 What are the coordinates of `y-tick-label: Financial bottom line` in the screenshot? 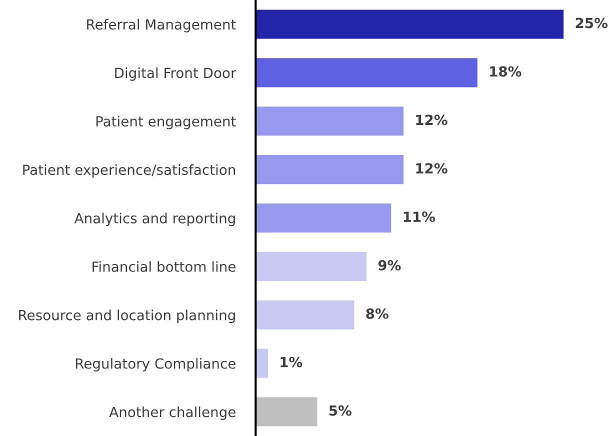 It's located at (164, 266).